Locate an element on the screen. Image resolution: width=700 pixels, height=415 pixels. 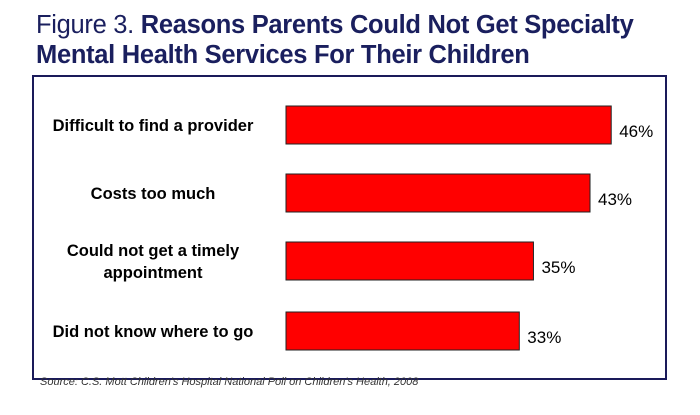
data-label-3: 33% is located at coordinates (544, 337).